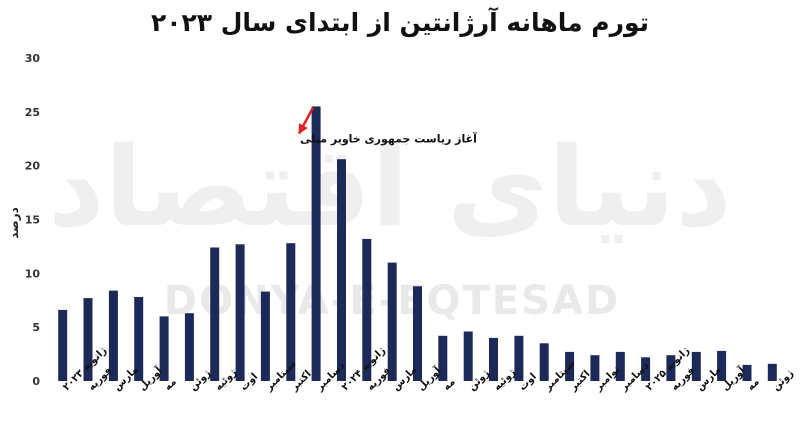  What do you see at coordinates (32, 112) in the screenshot?
I see `y-tick-label: 25` at bounding box center [32, 112].